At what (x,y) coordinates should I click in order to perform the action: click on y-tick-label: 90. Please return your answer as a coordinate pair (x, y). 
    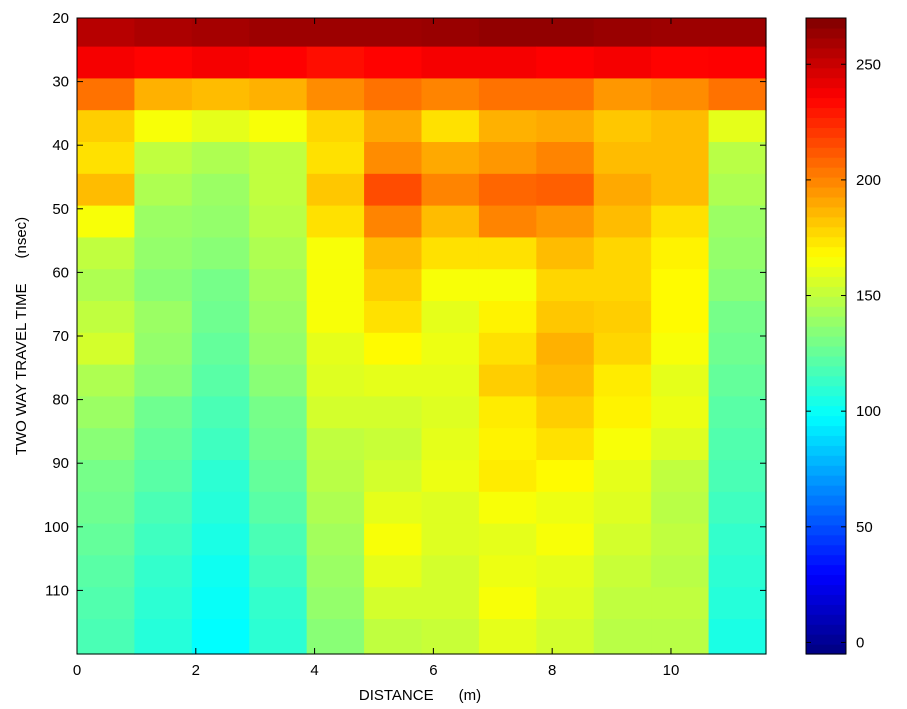
    Looking at the image, I should click on (60, 463).